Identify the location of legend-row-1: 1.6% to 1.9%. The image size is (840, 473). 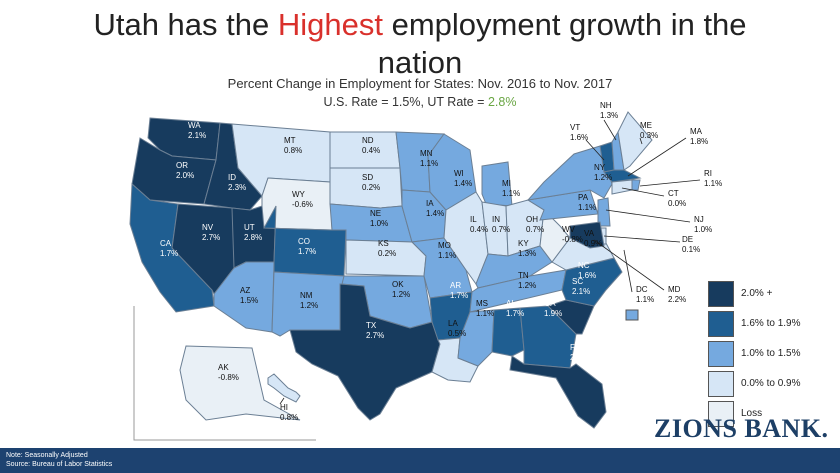
(765, 323).